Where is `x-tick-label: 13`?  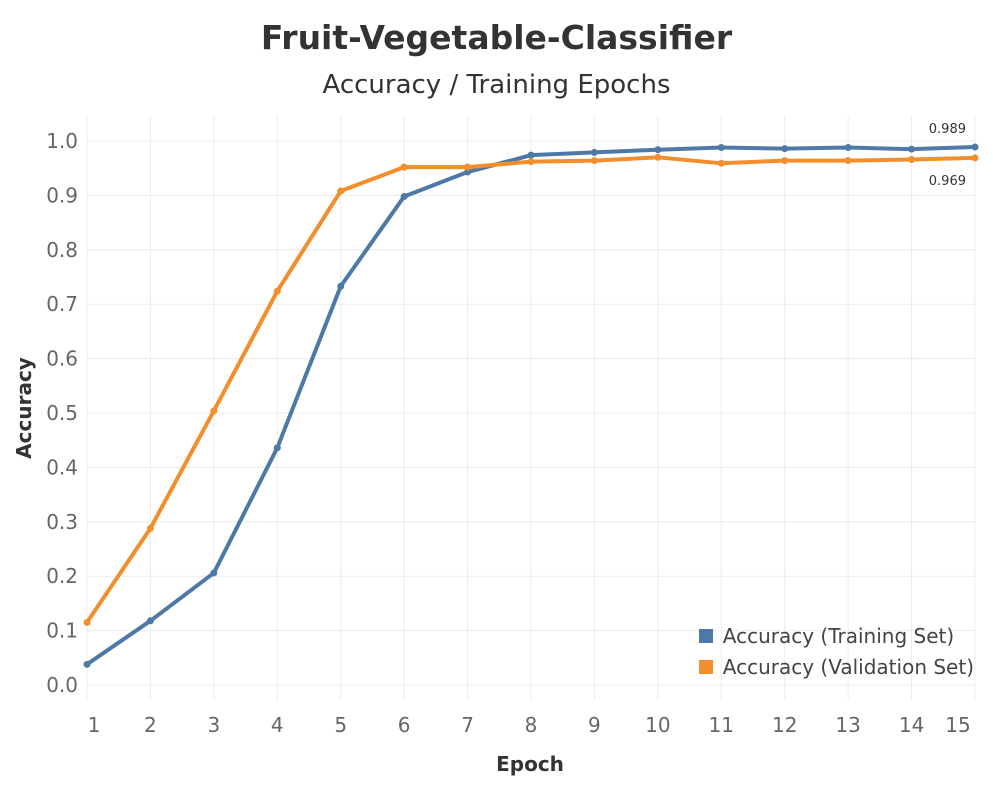 x-tick-label: 13 is located at coordinates (847, 725).